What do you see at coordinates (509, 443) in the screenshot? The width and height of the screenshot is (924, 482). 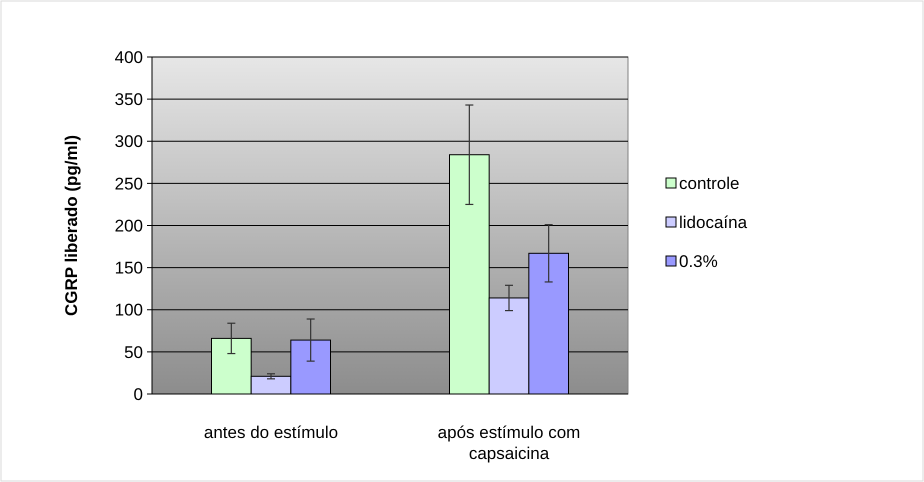 I see `x-tick-label: após estímulo com capsaicina` at bounding box center [509, 443].